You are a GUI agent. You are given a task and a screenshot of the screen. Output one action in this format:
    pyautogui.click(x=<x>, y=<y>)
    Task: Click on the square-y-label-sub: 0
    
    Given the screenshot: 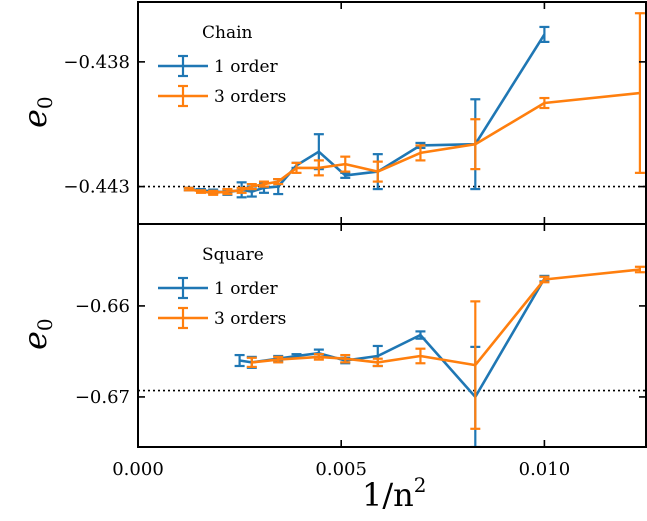 What is the action you would take?
    pyautogui.click(x=45, y=324)
    